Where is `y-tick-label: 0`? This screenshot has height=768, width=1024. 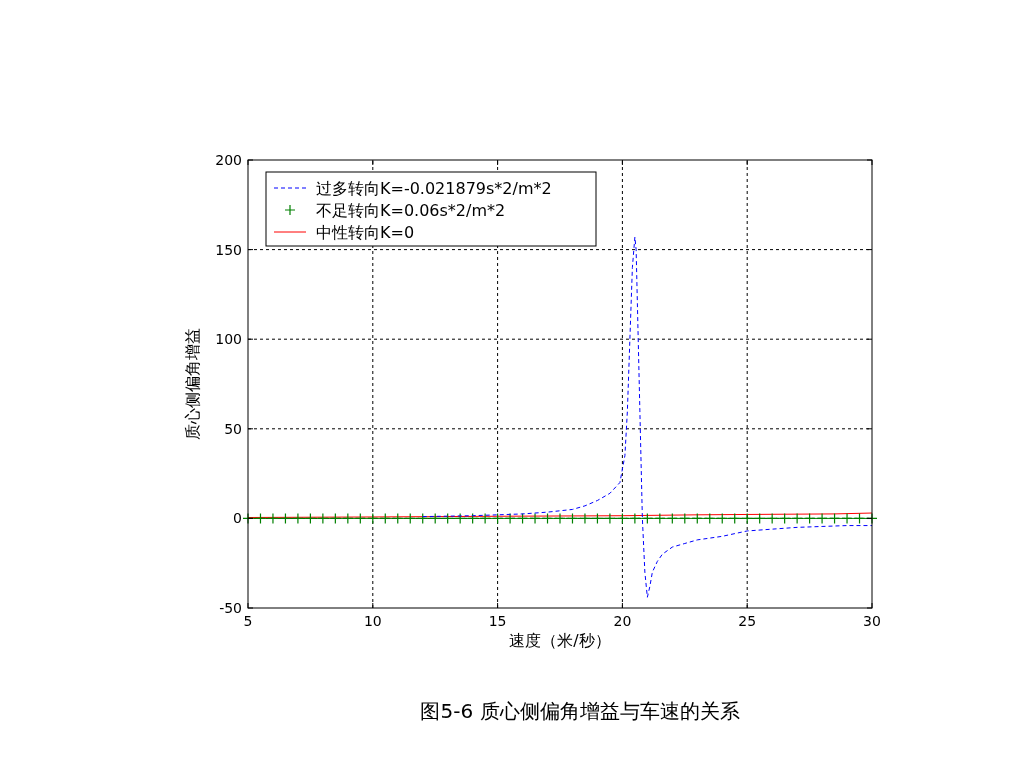 y-tick-label: 0 is located at coordinates (237, 518).